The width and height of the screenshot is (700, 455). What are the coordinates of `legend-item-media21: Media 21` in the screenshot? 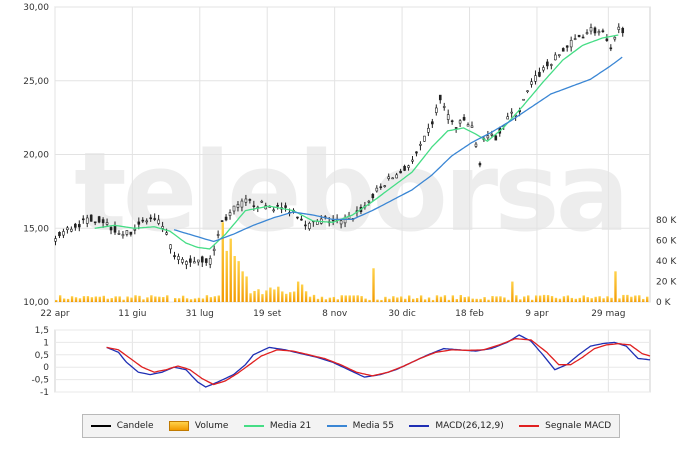 It's located at (277, 426).